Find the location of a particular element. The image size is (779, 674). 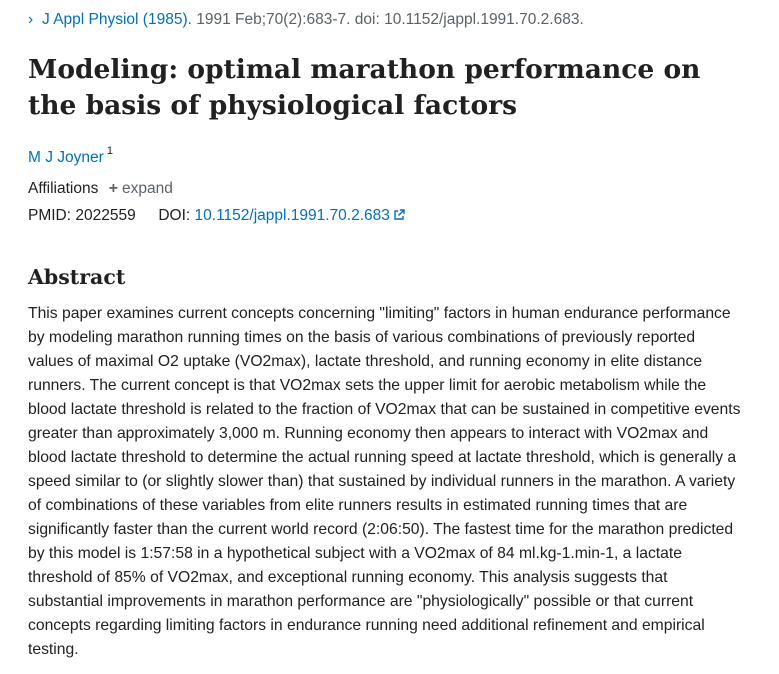

external-link-icon is located at coordinates (399, 214).